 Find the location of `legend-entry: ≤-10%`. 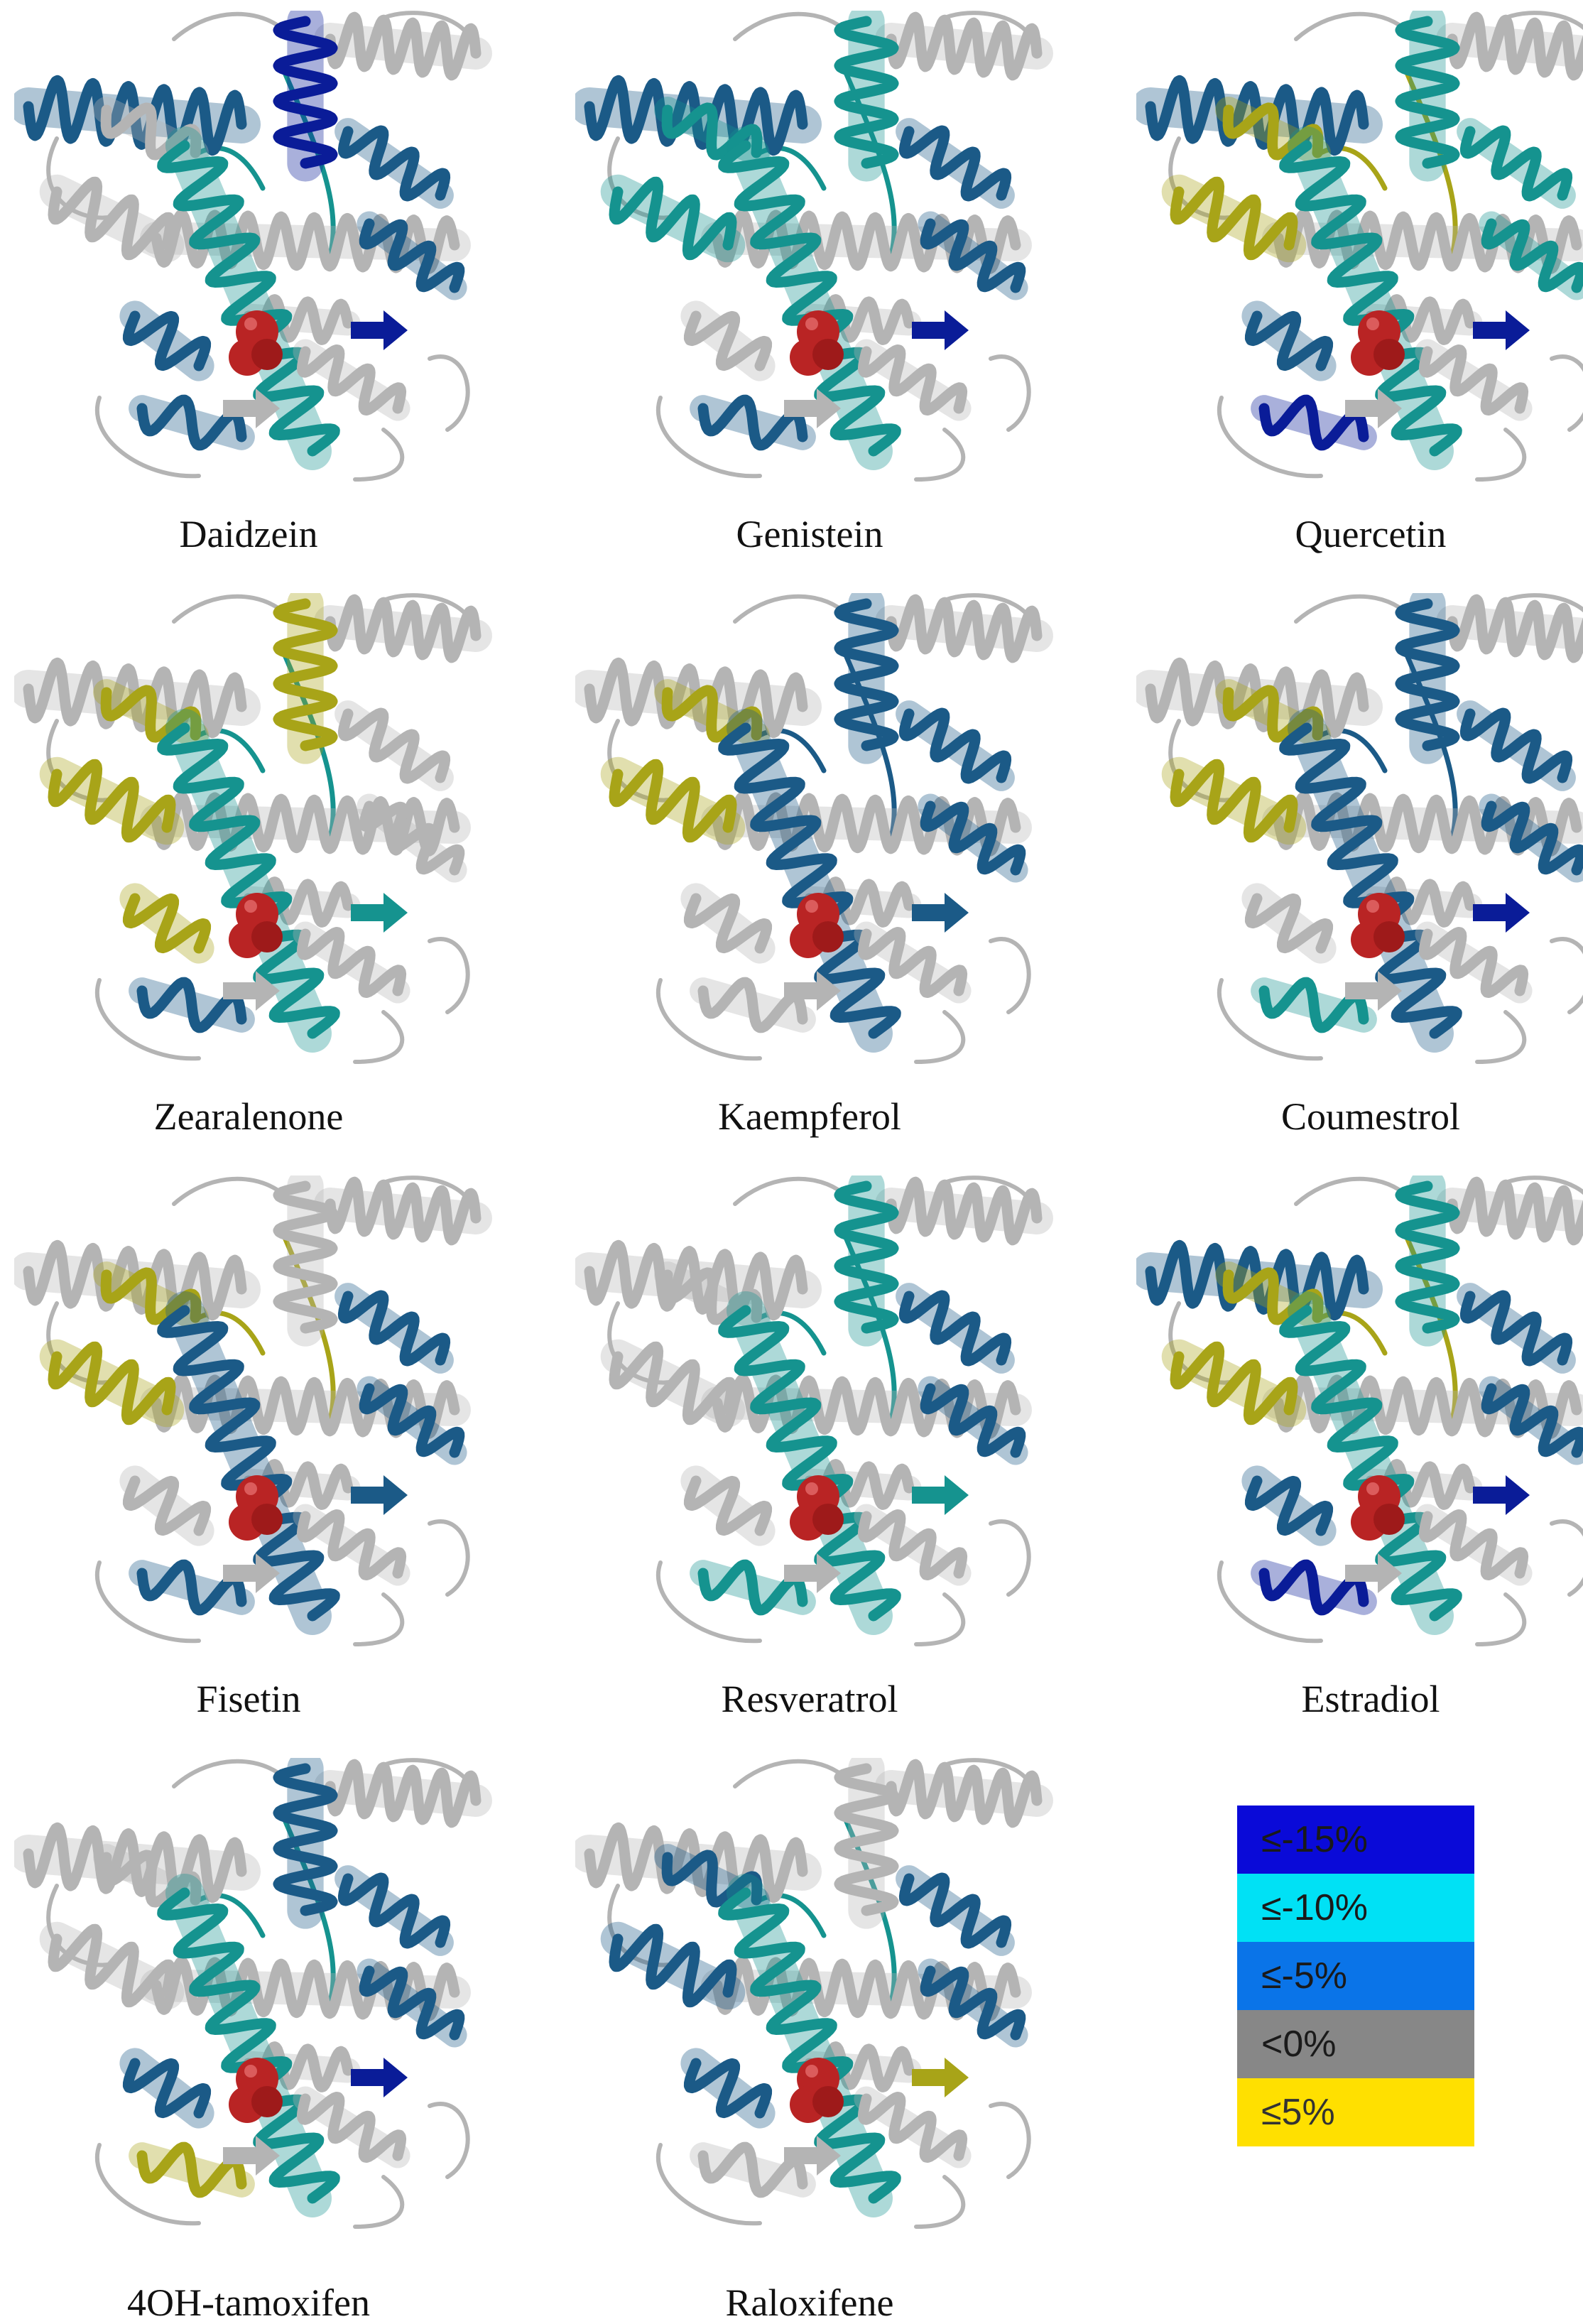

legend-entry: ≤-10% is located at coordinates (1355, 1908).